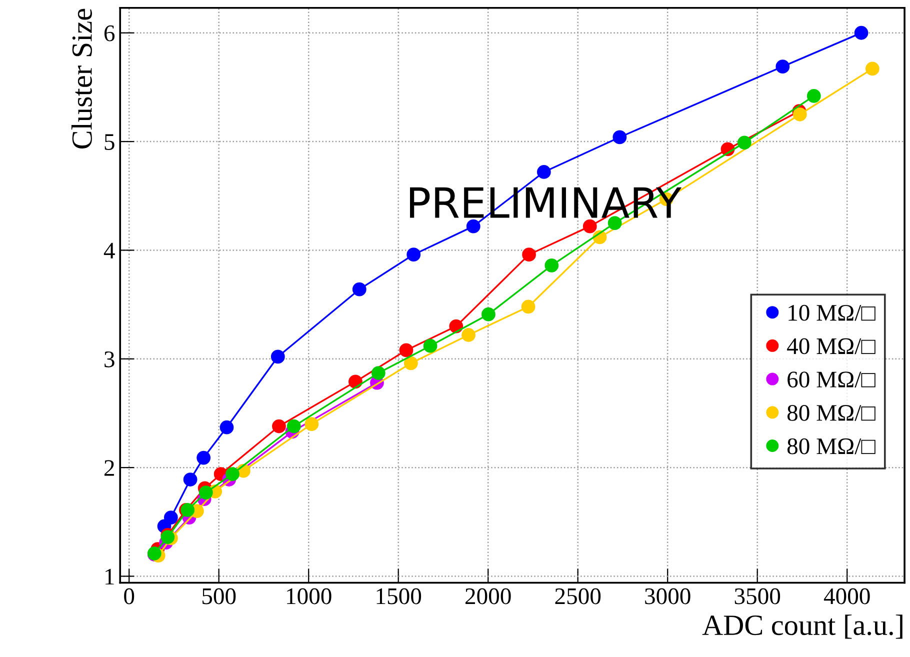 The image size is (910, 657). Describe the element at coordinates (109, 468) in the screenshot. I see `y-tick-label: 2` at that location.